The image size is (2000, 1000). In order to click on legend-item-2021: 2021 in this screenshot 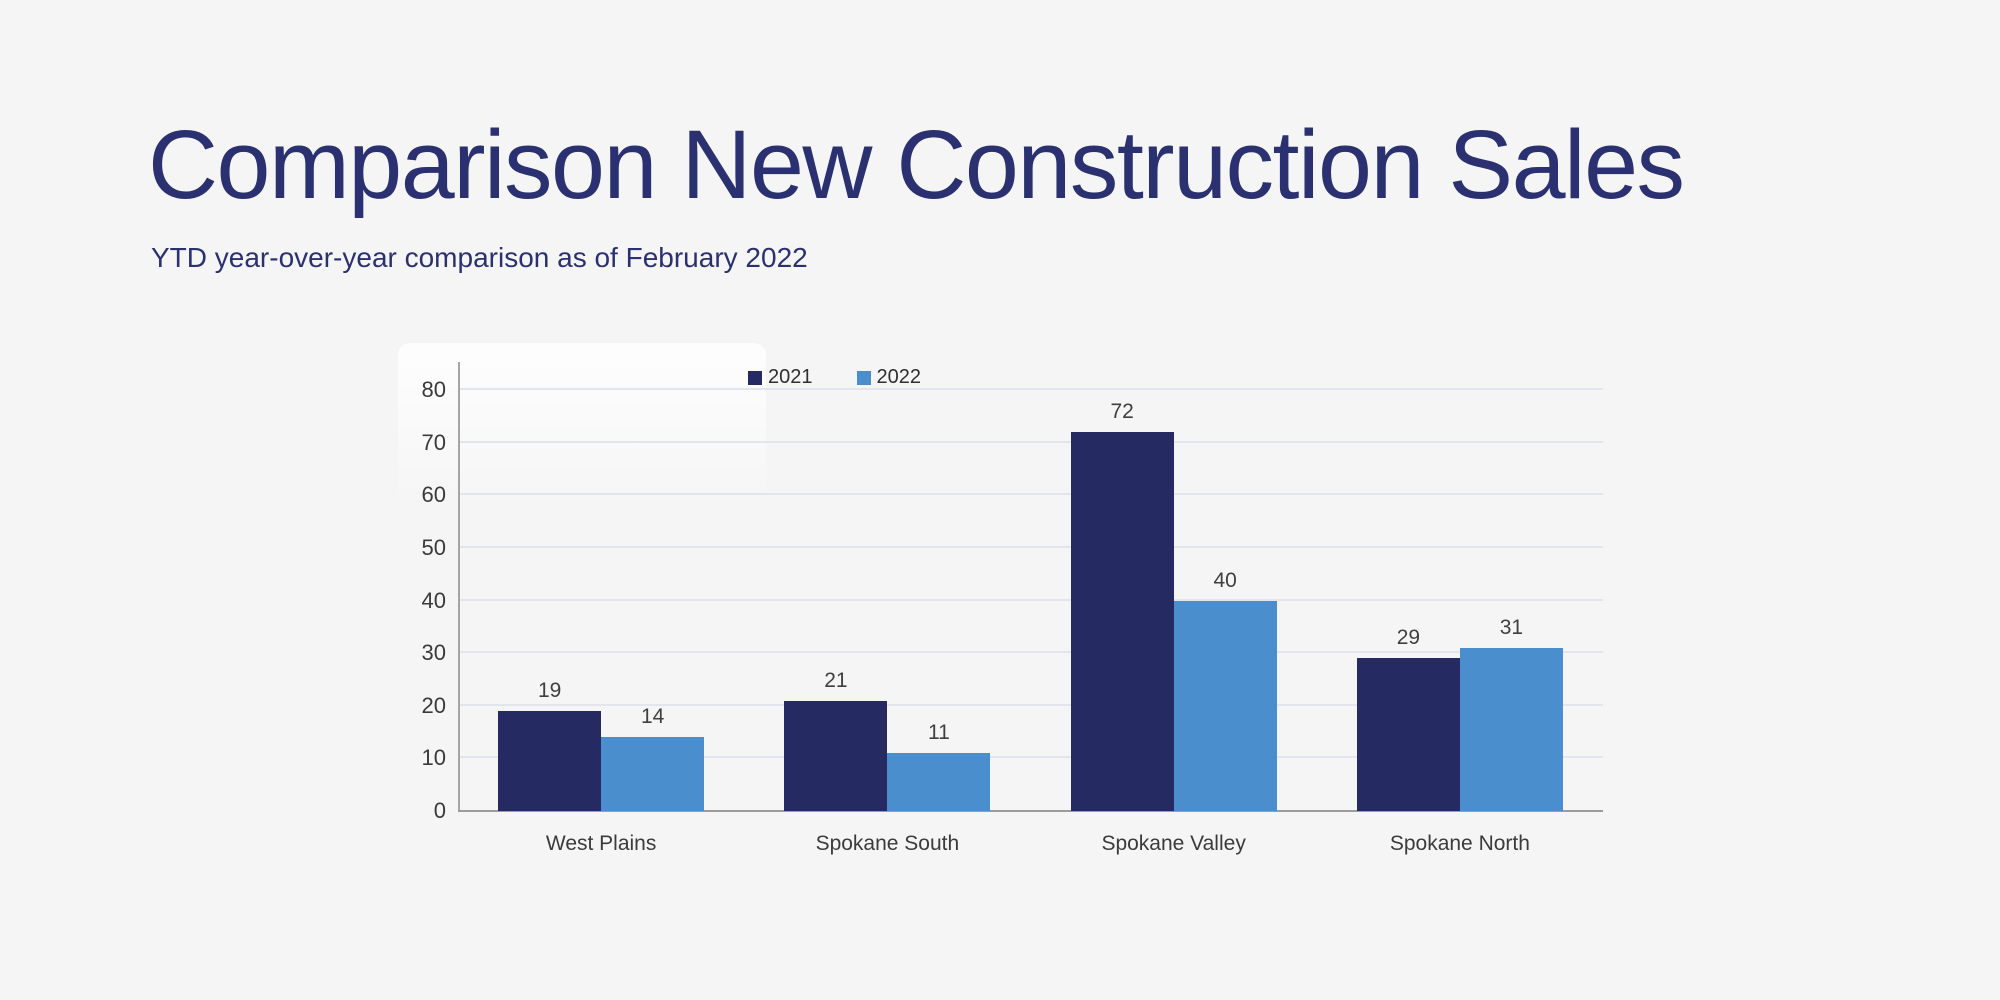, I will do `click(780, 377)`.